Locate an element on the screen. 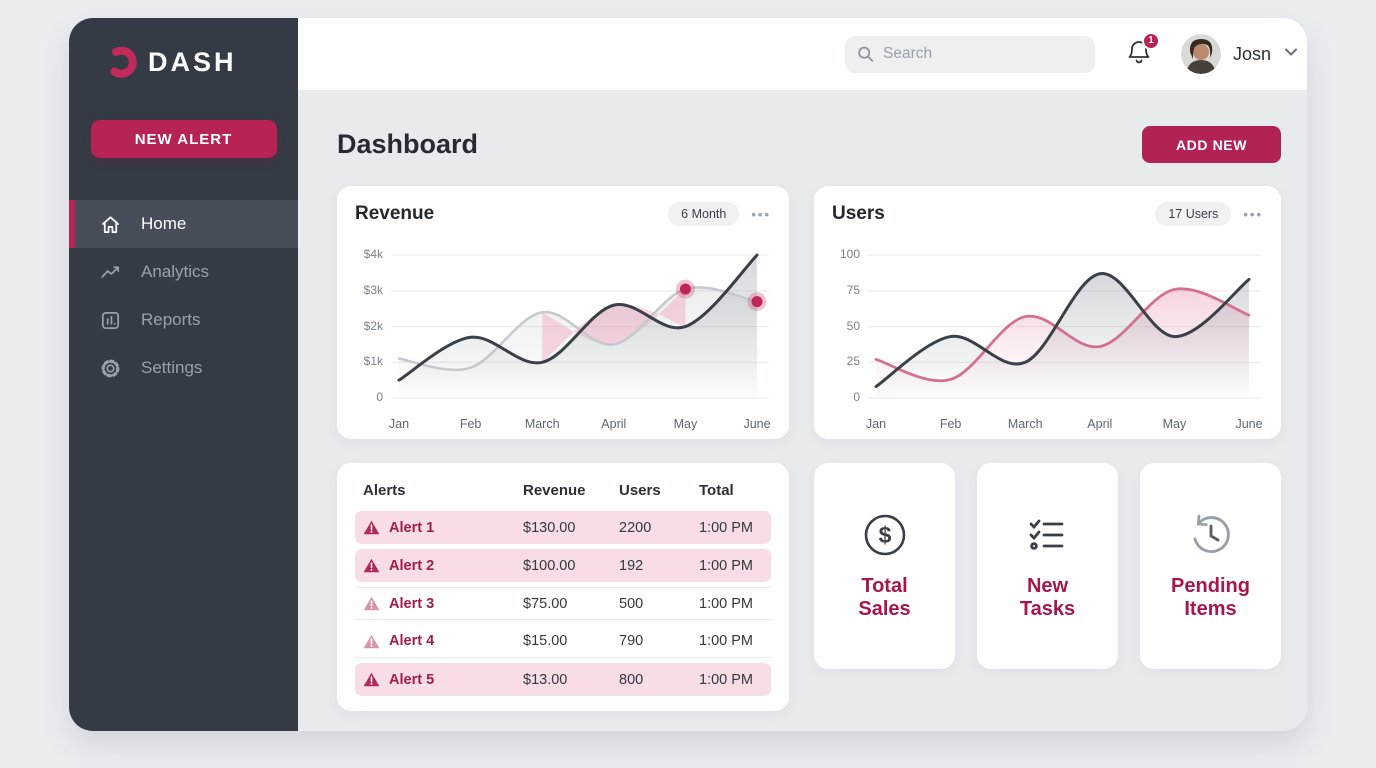 Image resolution: width=1376 pixels, height=768 pixels. y-tick-label: 75 is located at coordinates (853, 289).